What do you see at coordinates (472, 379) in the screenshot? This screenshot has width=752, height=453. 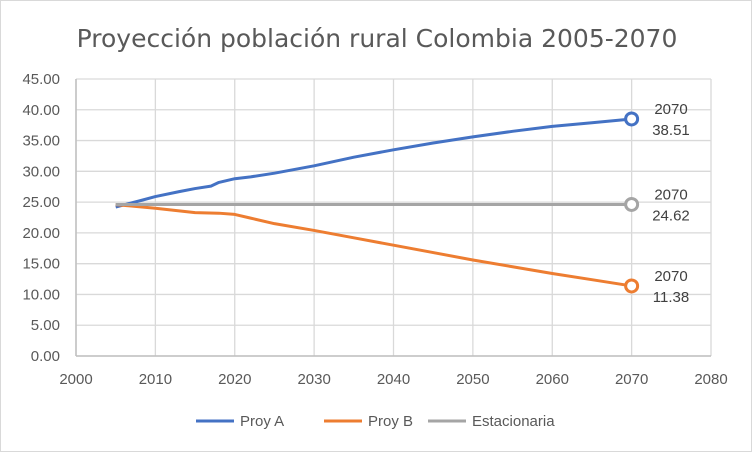 I see `x-tick-label: 2050` at bounding box center [472, 379].